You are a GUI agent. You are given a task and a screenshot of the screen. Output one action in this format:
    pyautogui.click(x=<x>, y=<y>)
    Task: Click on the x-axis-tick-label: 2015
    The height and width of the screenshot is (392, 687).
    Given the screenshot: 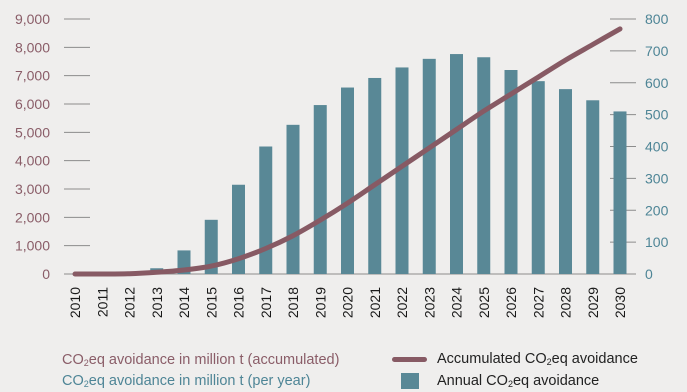 What is the action you would take?
    pyautogui.click(x=211, y=302)
    